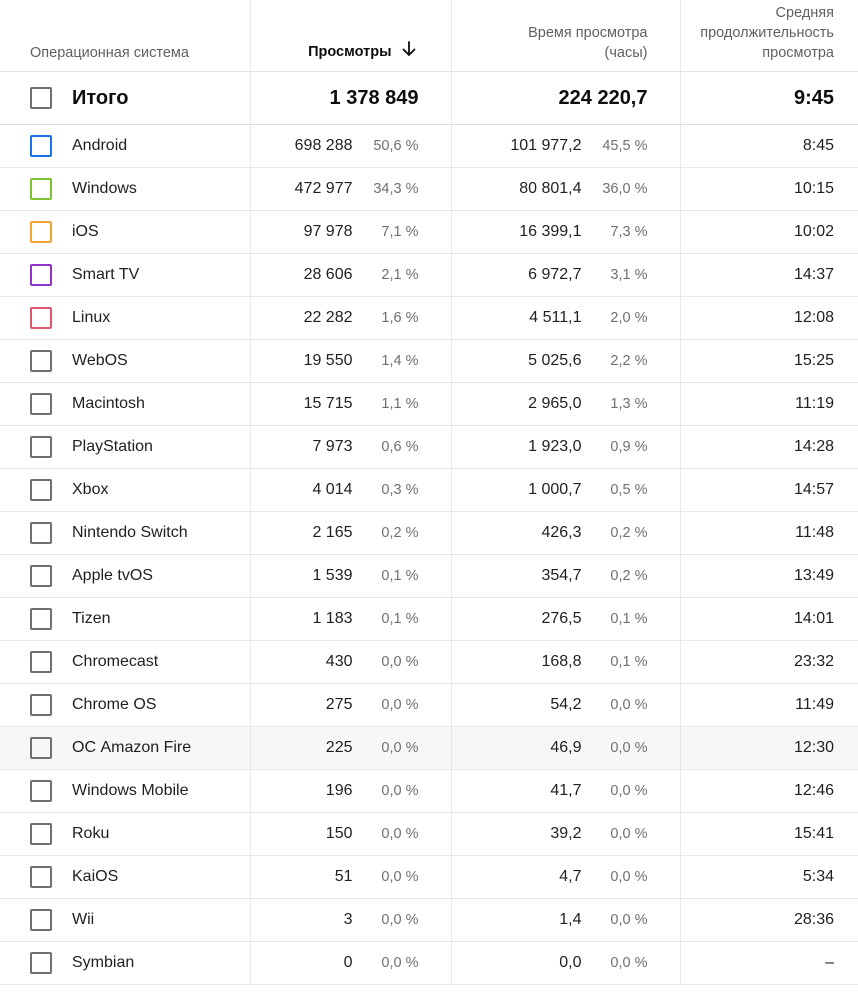 The width and height of the screenshot is (858, 1000). What do you see at coordinates (332, 489) in the screenshot?
I see `views-value: 4 014` at bounding box center [332, 489].